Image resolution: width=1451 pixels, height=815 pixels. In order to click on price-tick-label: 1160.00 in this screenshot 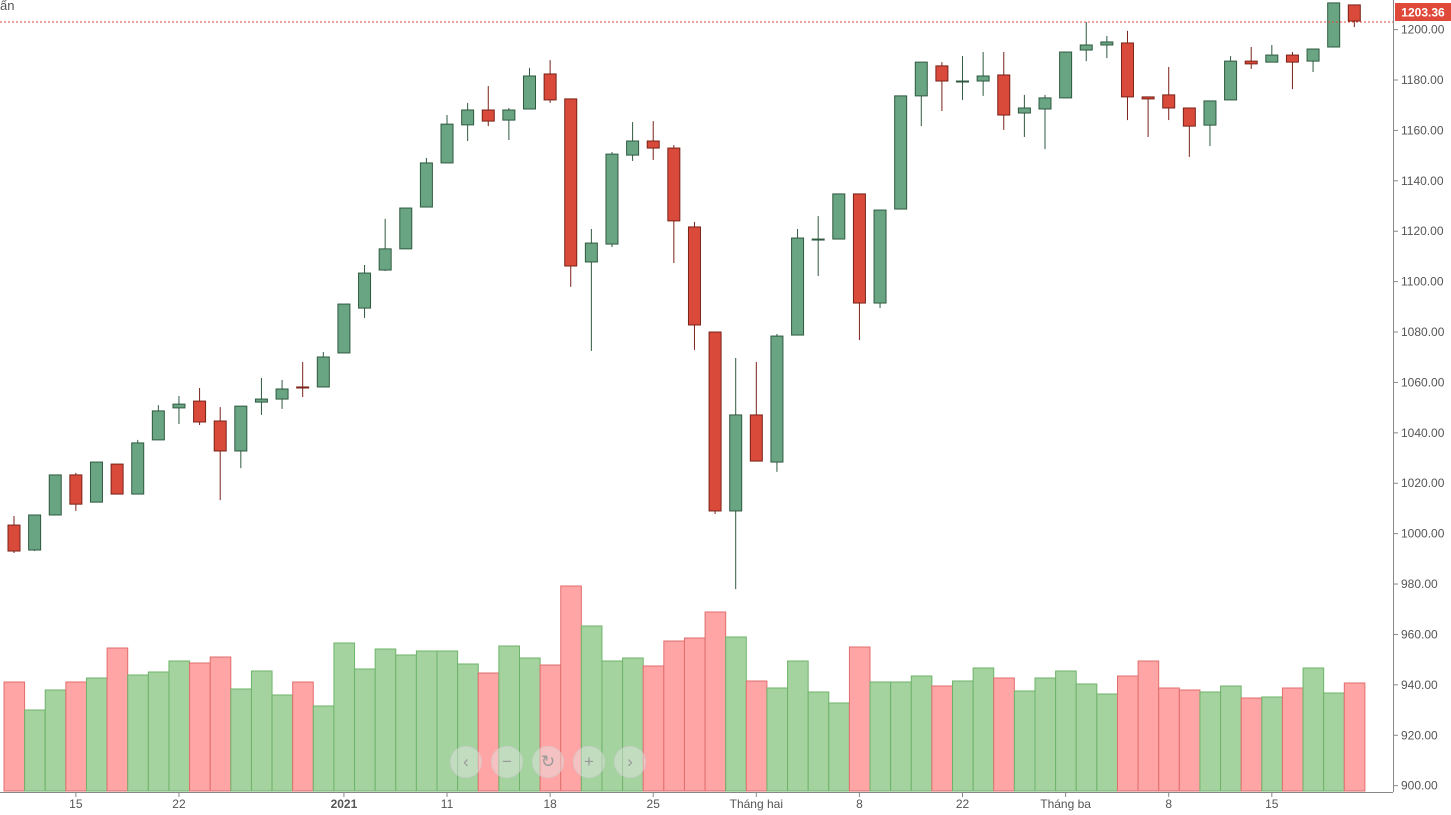, I will do `click(1422, 130)`.